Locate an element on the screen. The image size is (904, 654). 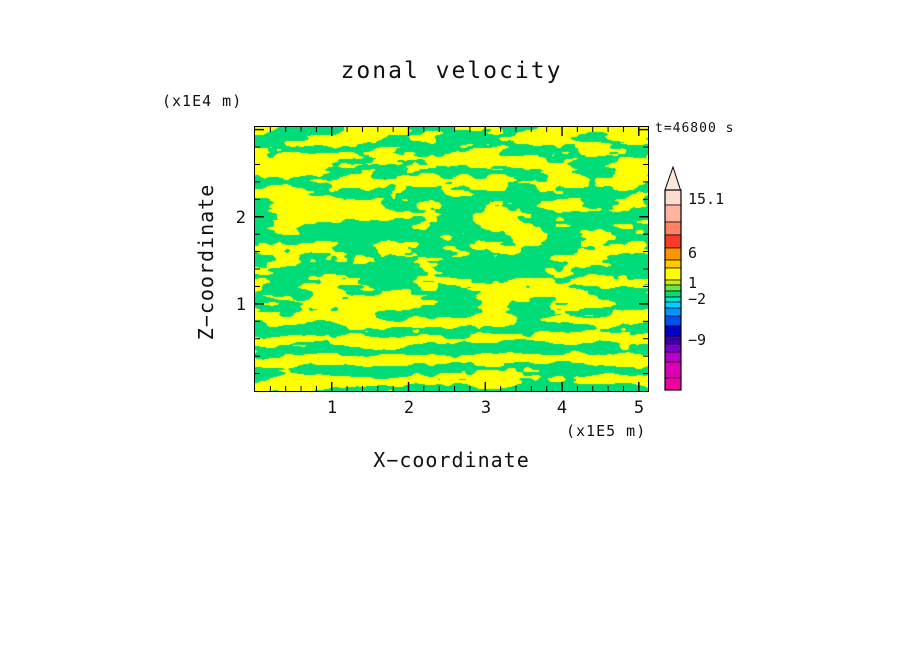
y-tick-label-1: 1 is located at coordinates (240, 305).